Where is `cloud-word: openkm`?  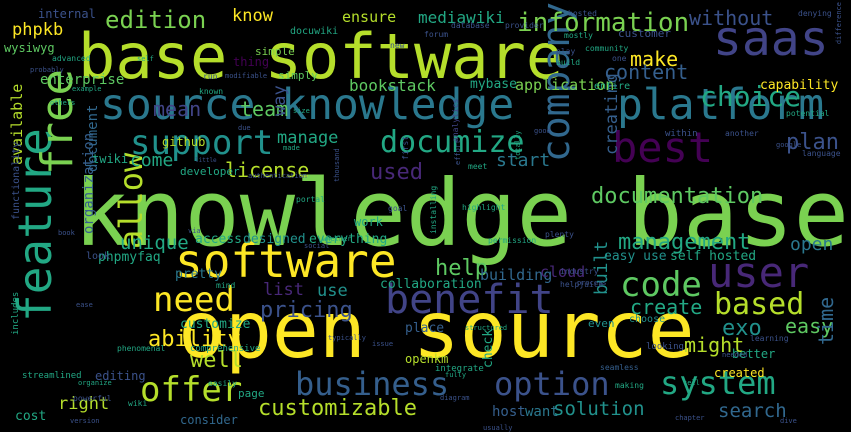
cloud-word: openkm is located at coordinates (427, 359).